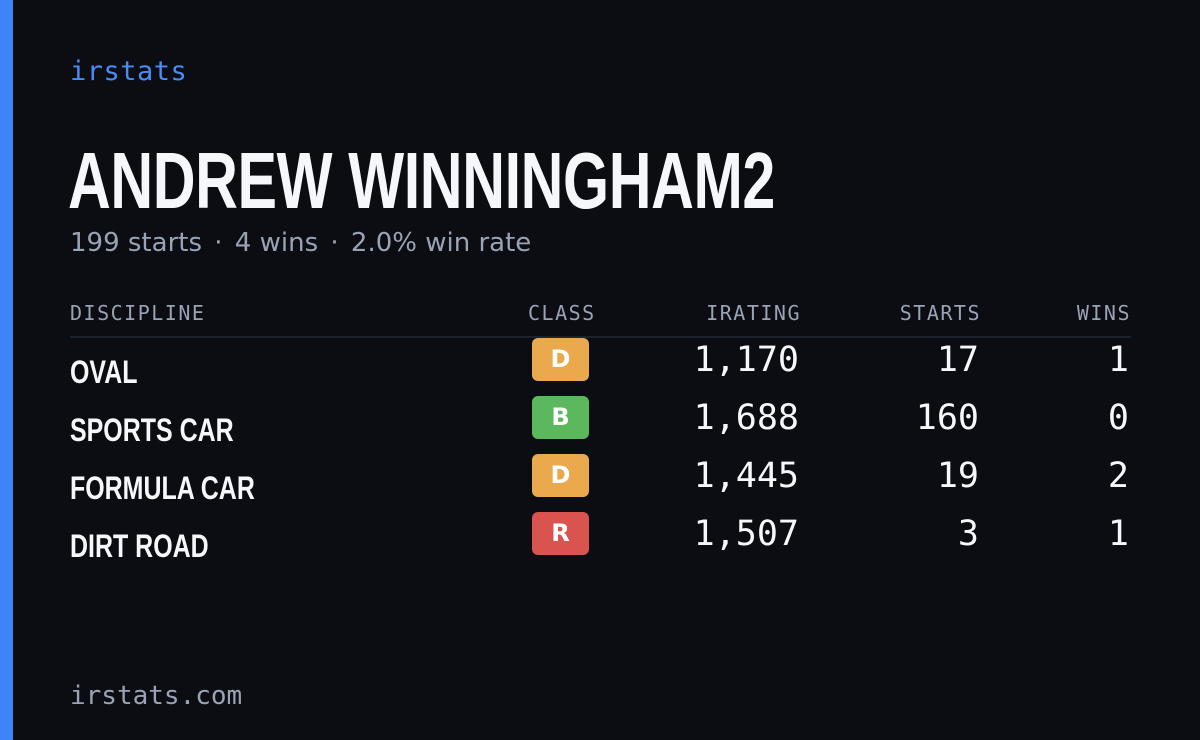 This screenshot has width=1200, height=740. I want to click on starts-value: 3, so click(968, 534).